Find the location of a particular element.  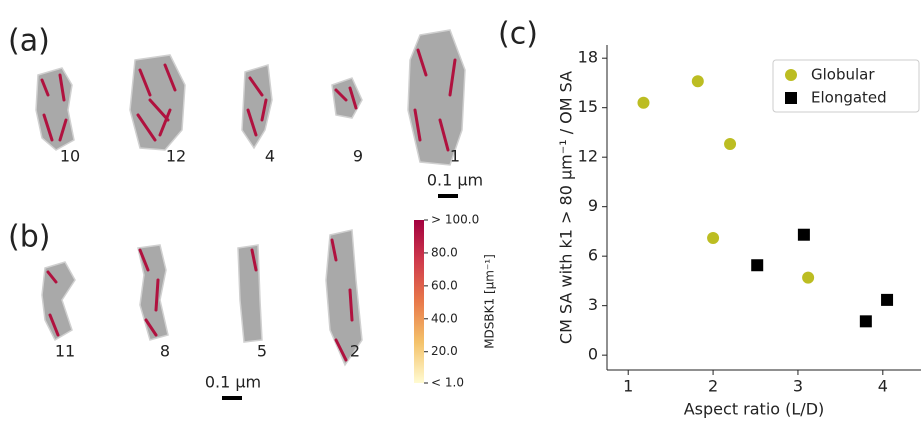

x-axis-label: Aspect ratio (L/D) is located at coordinates (754, 409).